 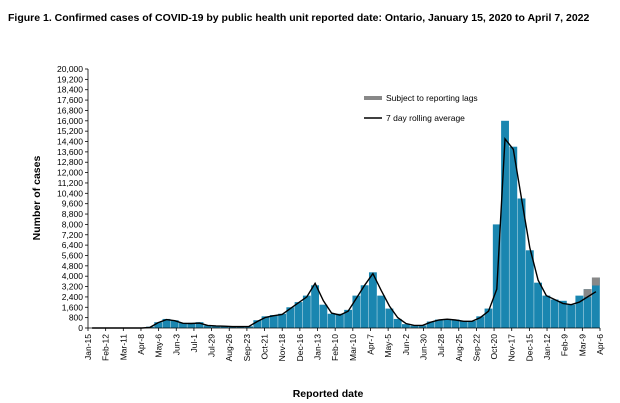 I want to click on y-tick-label: 13,600, so click(x=70, y=152).